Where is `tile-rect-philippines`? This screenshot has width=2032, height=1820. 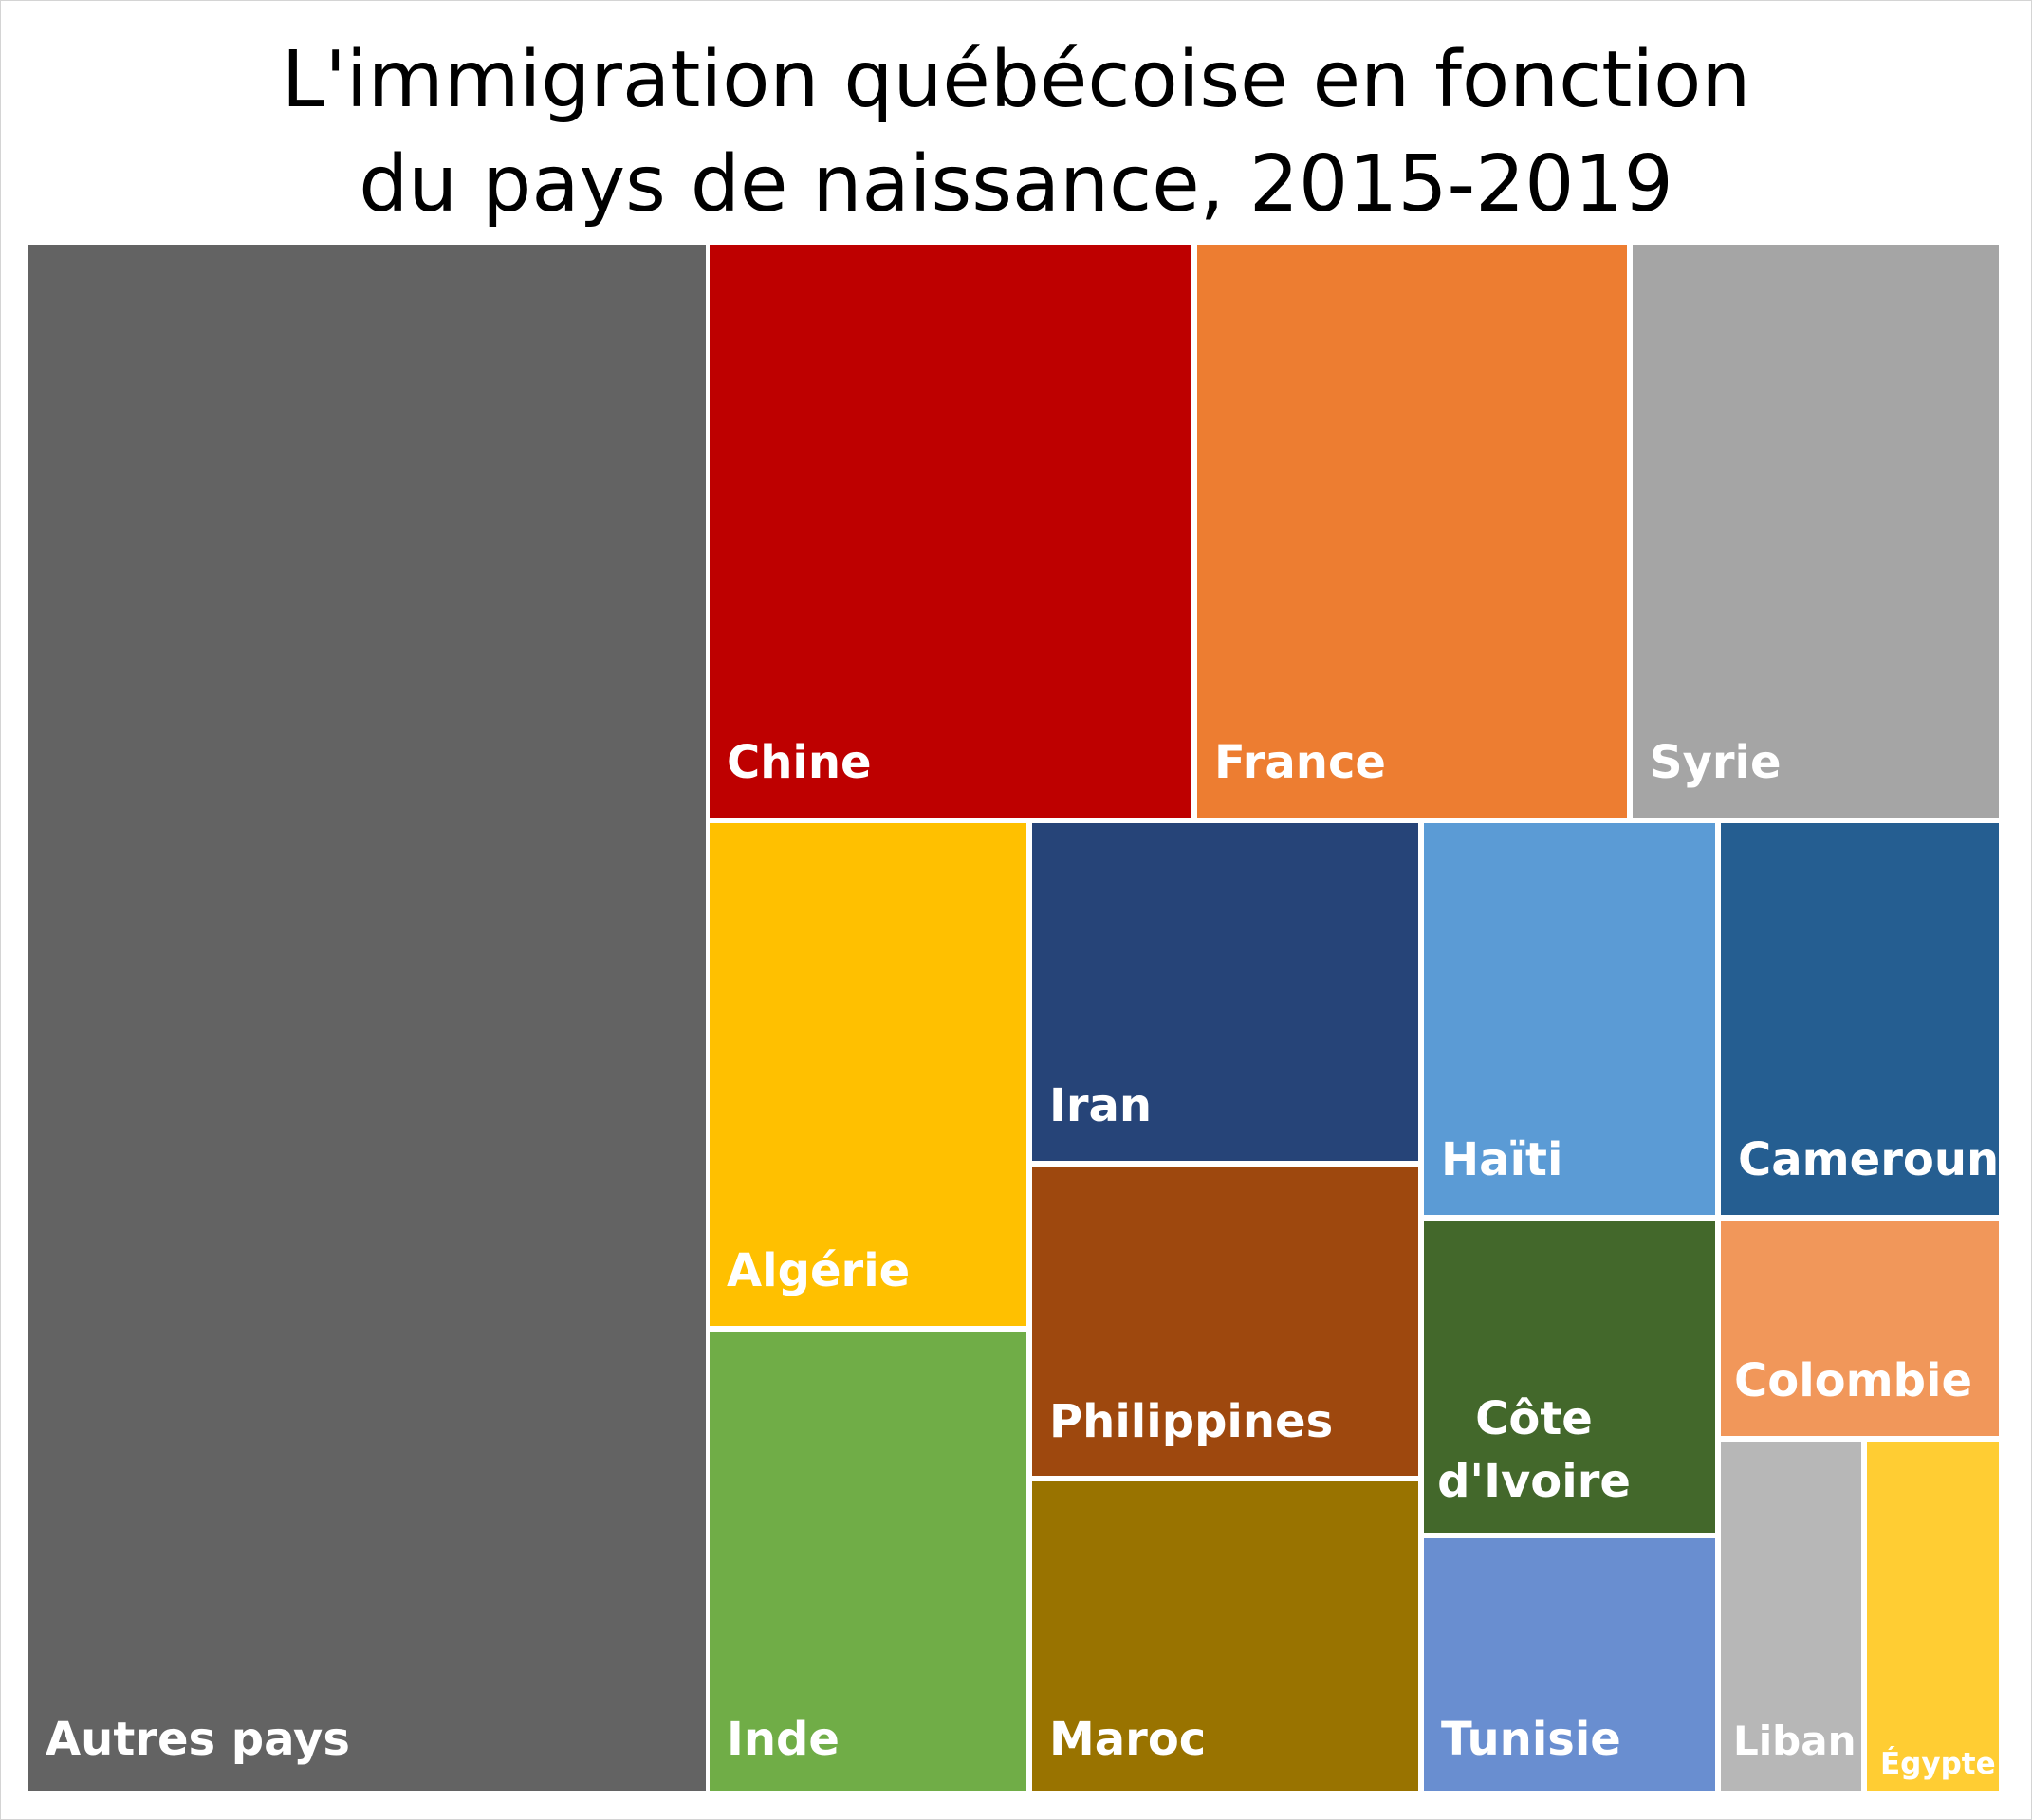 tile-rect-philippines is located at coordinates (1225, 1322).